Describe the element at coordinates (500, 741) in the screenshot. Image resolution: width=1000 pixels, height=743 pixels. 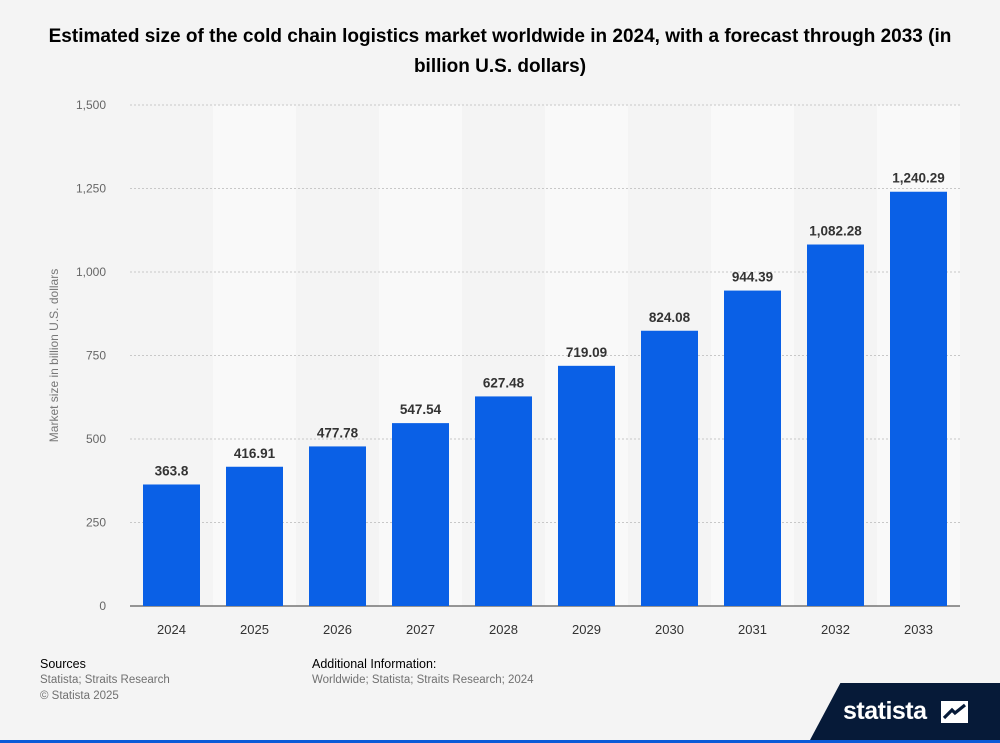
I see `bottom-rule` at that location.